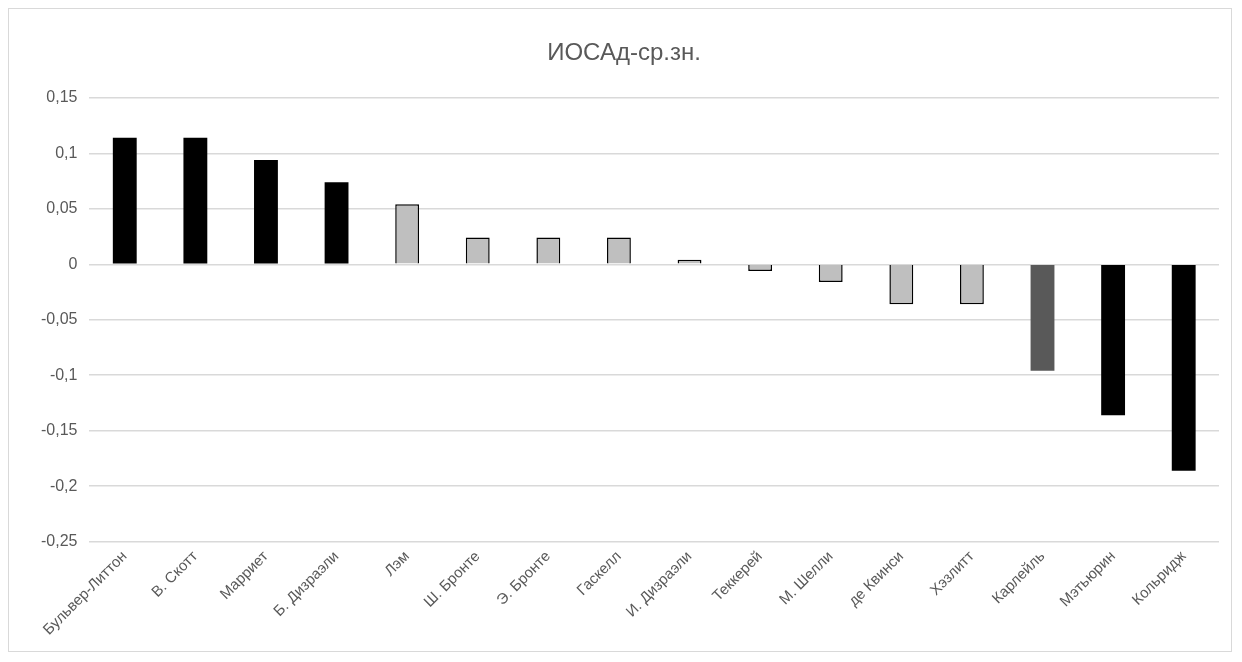 This screenshot has height=662, width=1242. I want to click on y-tick-label: -0,25, so click(59, 541).